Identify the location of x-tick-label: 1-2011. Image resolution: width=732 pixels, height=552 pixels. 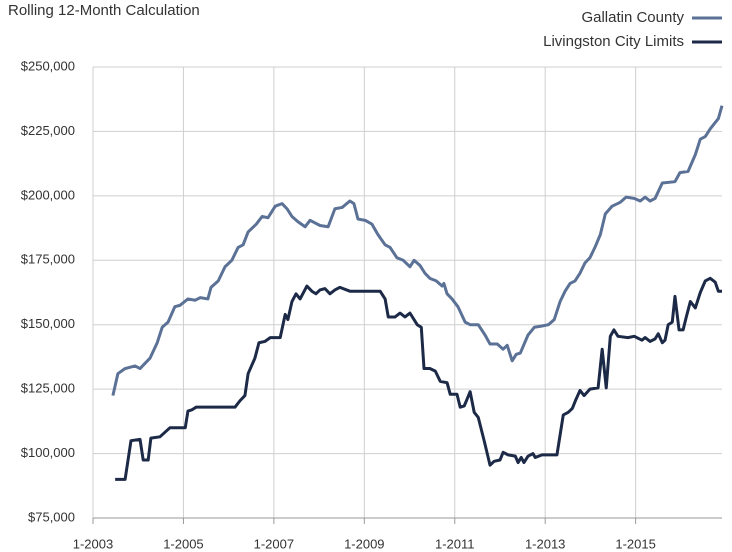
(455, 543).